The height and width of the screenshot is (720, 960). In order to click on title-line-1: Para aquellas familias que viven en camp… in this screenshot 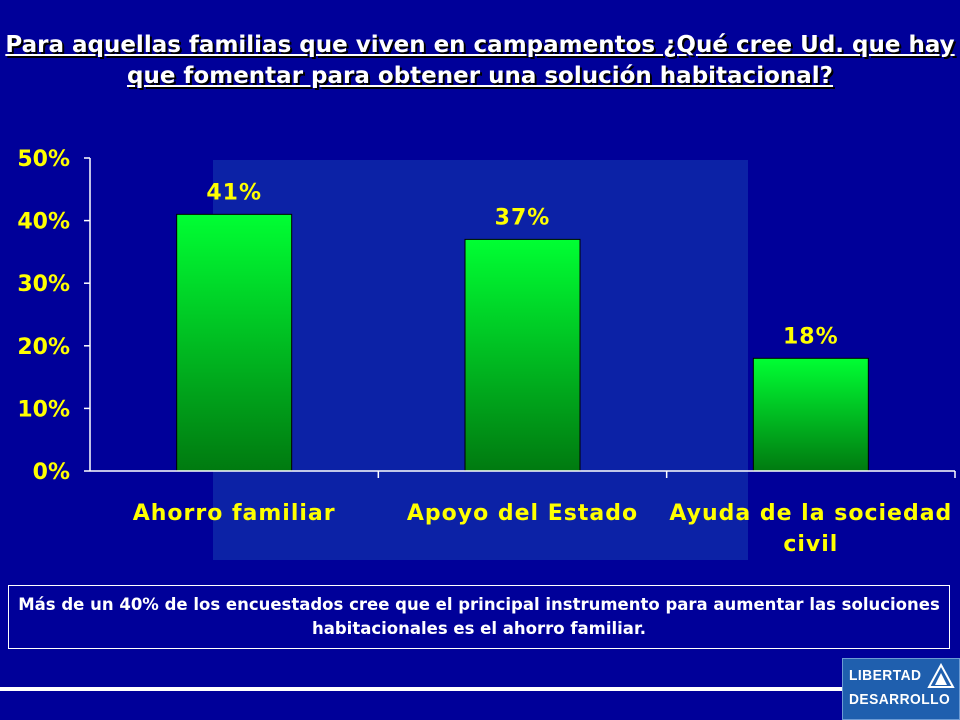, I will do `click(480, 45)`.